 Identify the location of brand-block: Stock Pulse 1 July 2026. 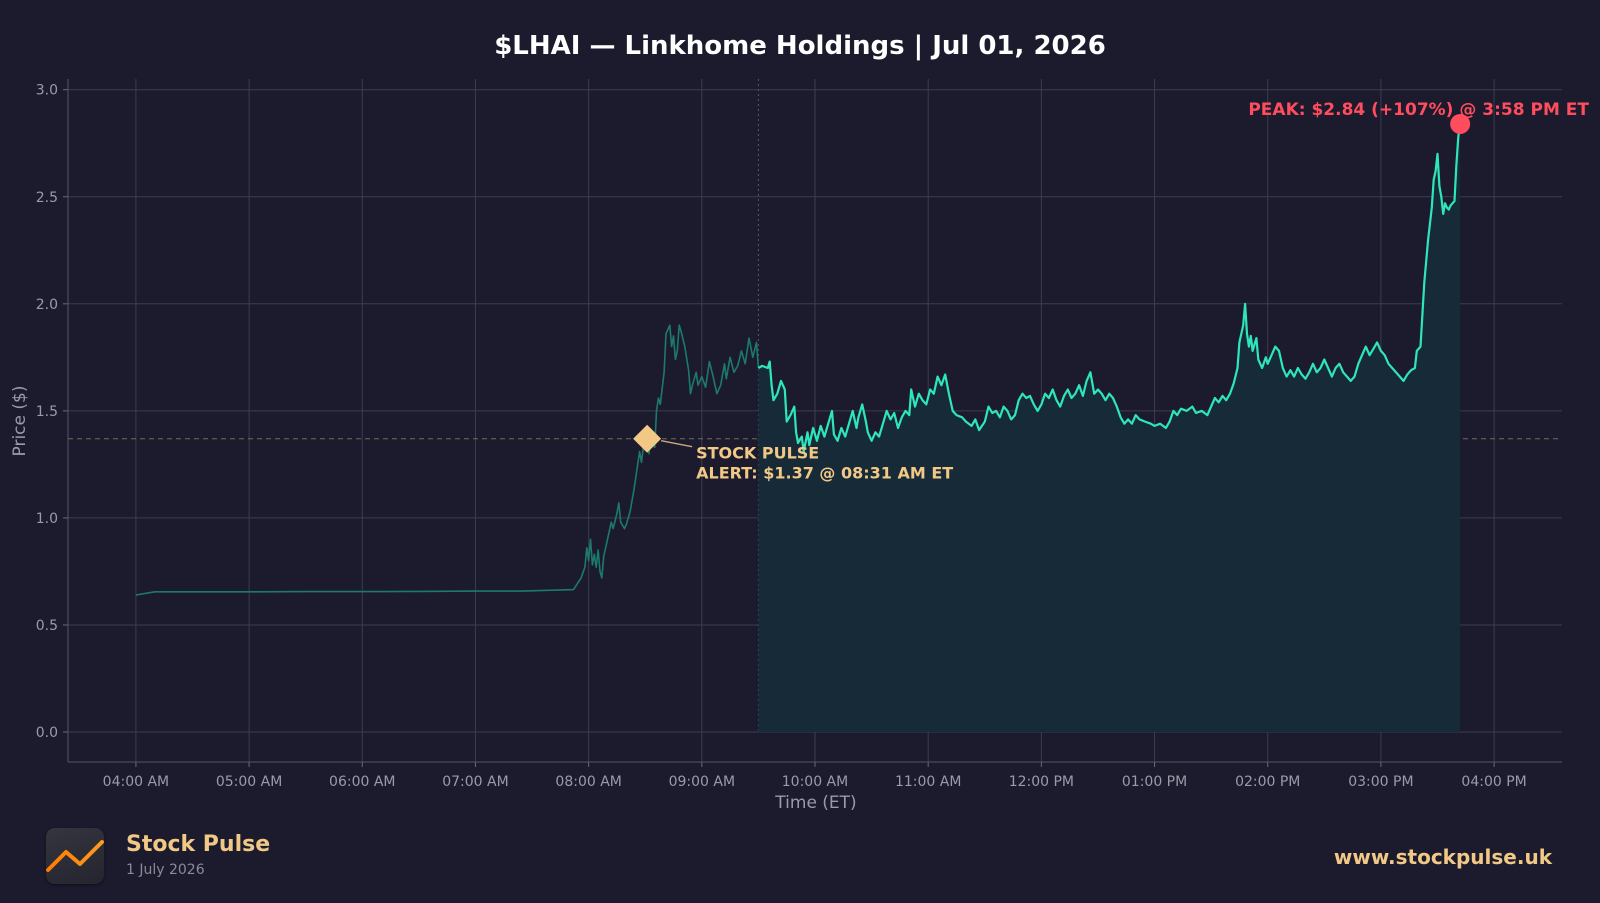
(158, 856).